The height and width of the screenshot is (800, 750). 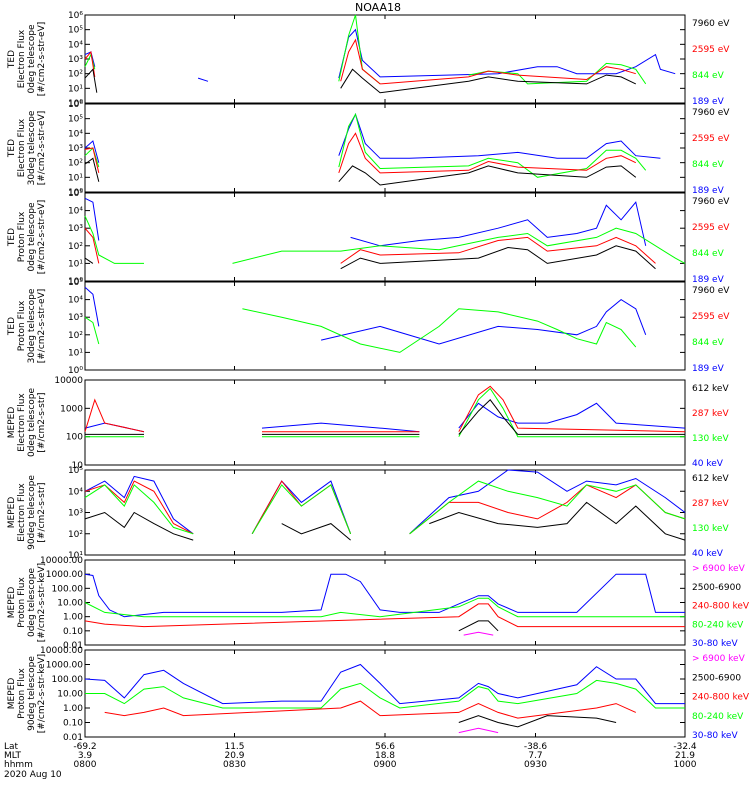 What do you see at coordinates (68, 381) in the screenshot?
I see `y-tick-label: 10000` at bounding box center [68, 381].